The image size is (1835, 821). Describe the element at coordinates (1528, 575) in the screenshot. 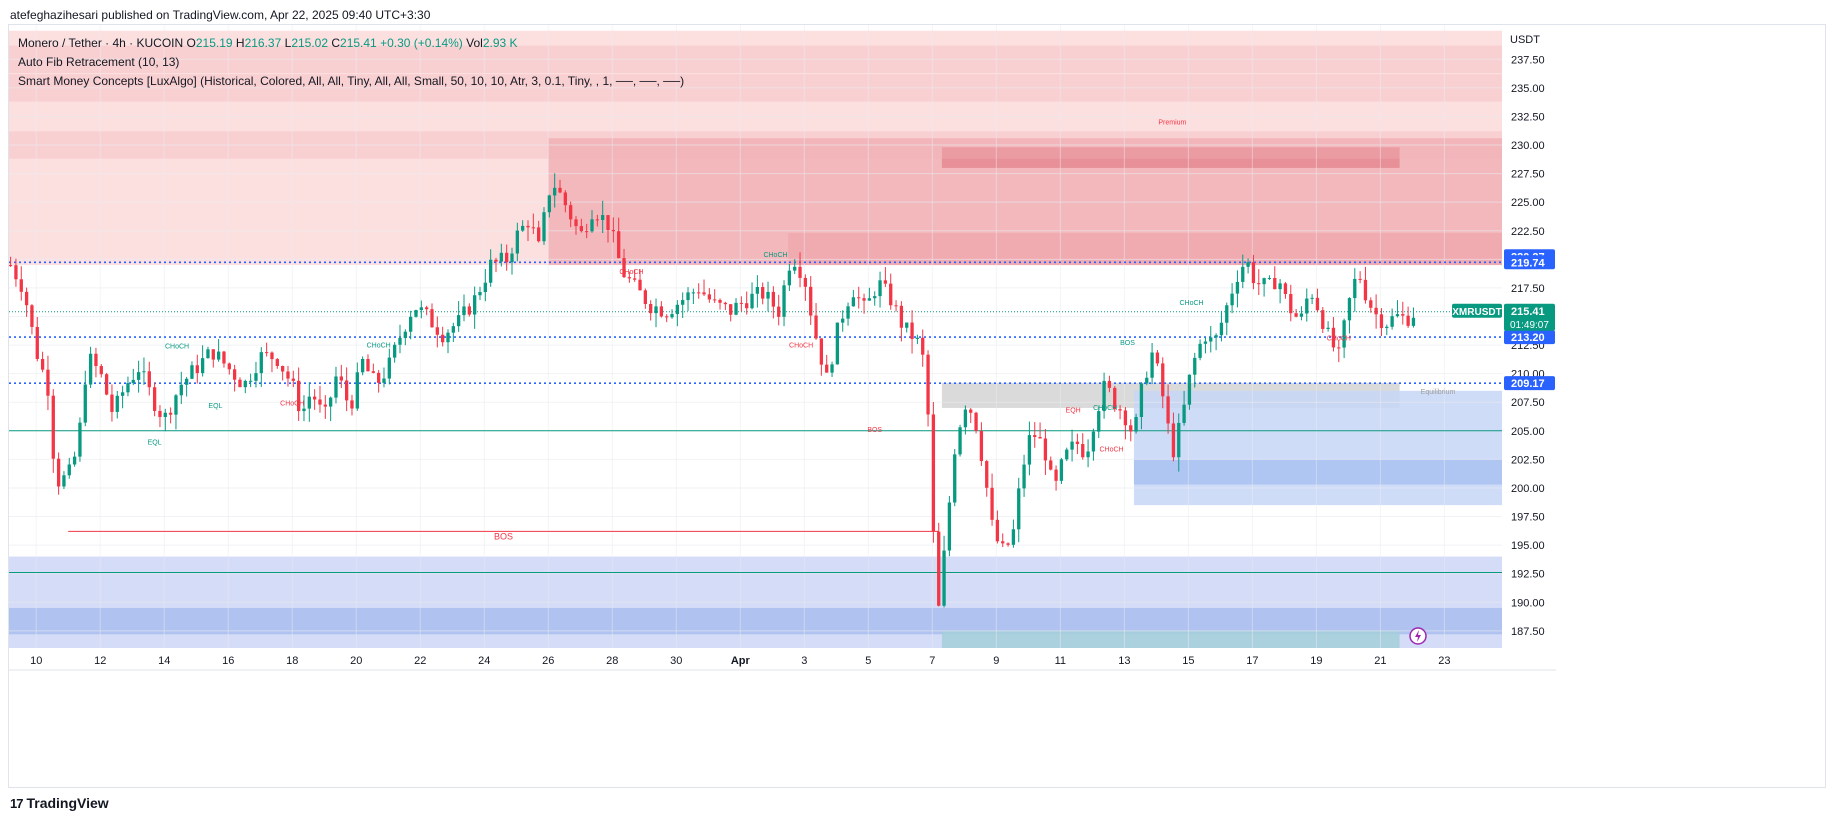

I see `y-tick-label: 192.50` at that location.